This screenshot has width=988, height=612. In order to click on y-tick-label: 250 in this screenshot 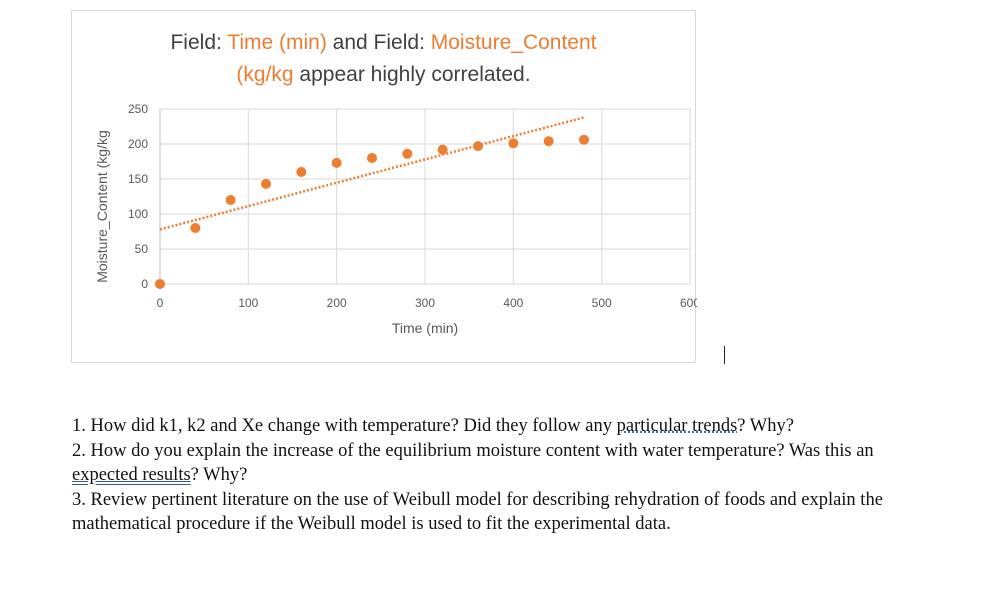, I will do `click(138, 109)`.